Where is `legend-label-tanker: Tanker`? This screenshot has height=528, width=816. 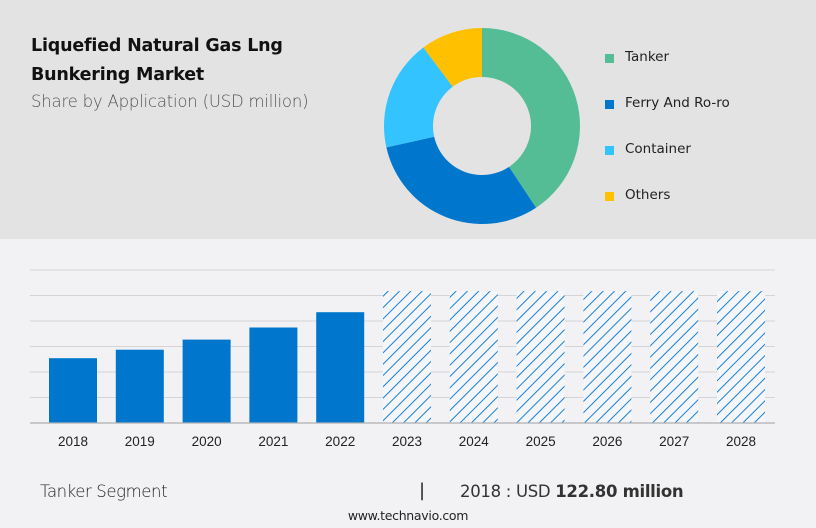 legend-label-tanker: Tanker is located at coordinates (647, 57).